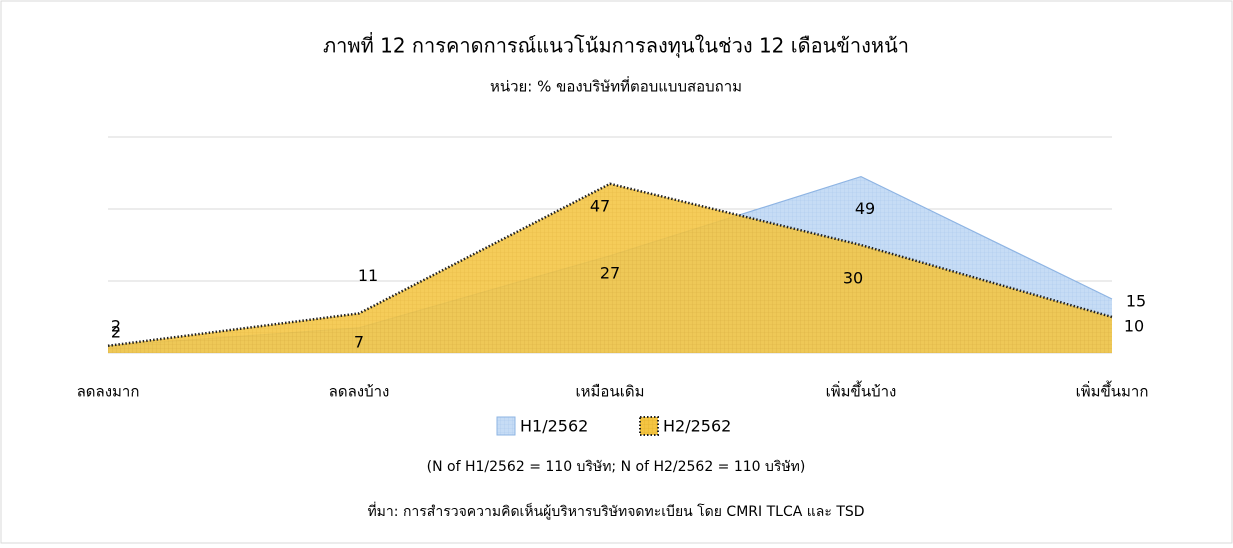  I want to click on x-tick-label: เหมือนเดิม, so click(610, 392).